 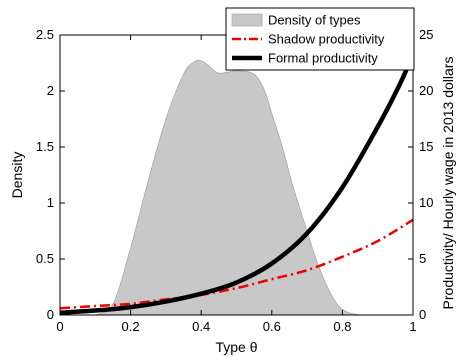 What do you see at coordinates (236, 347) in the screenshot?
I see `x-axis-label: Type θ` at bounding box center [236, 347].